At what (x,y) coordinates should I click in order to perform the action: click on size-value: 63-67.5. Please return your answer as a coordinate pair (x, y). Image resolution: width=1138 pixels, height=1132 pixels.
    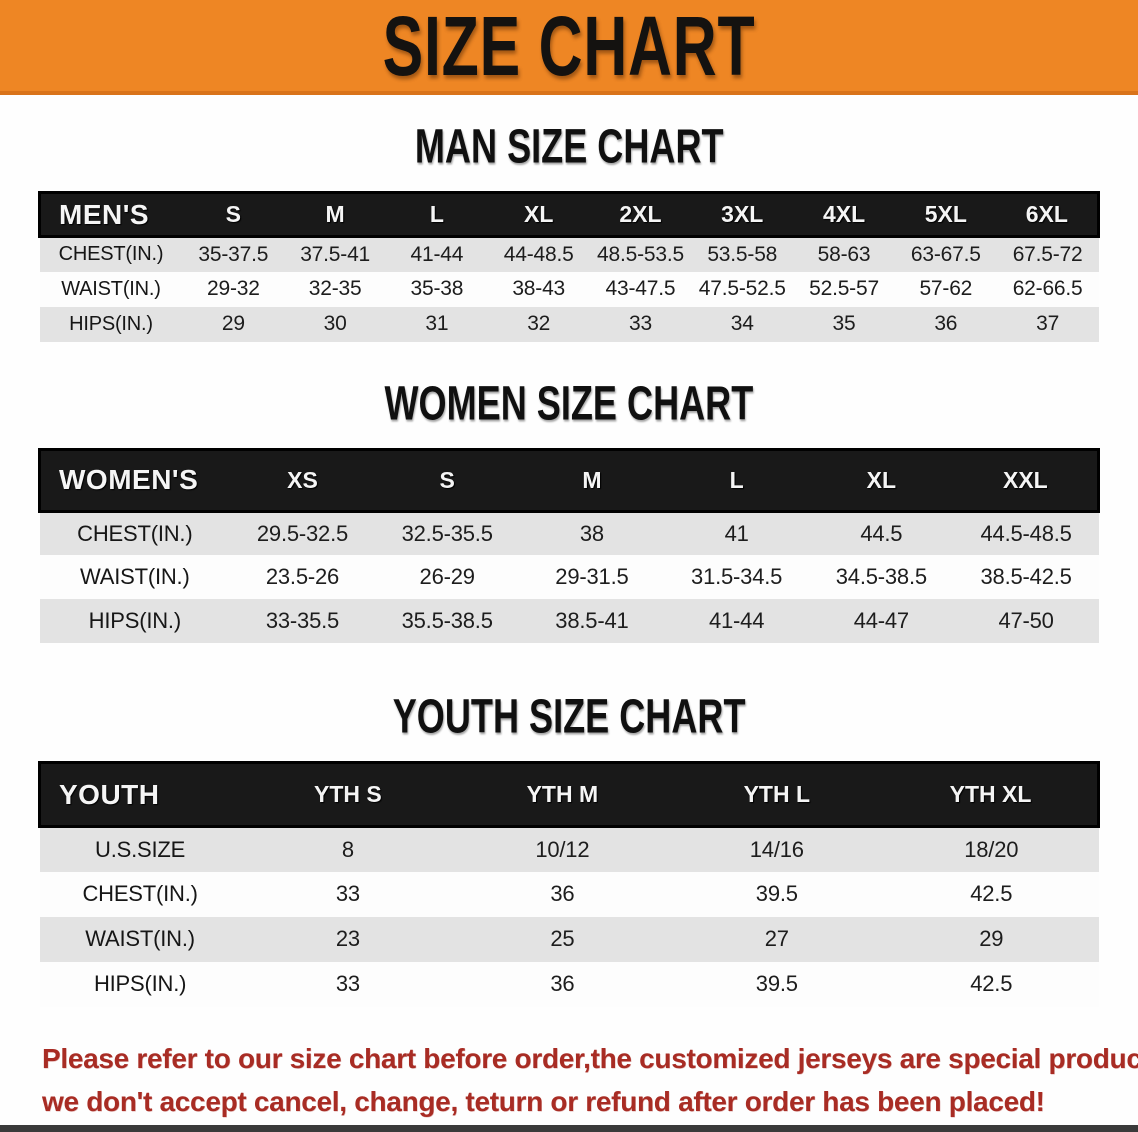
    Looking at the image, I should click on (945, 254).